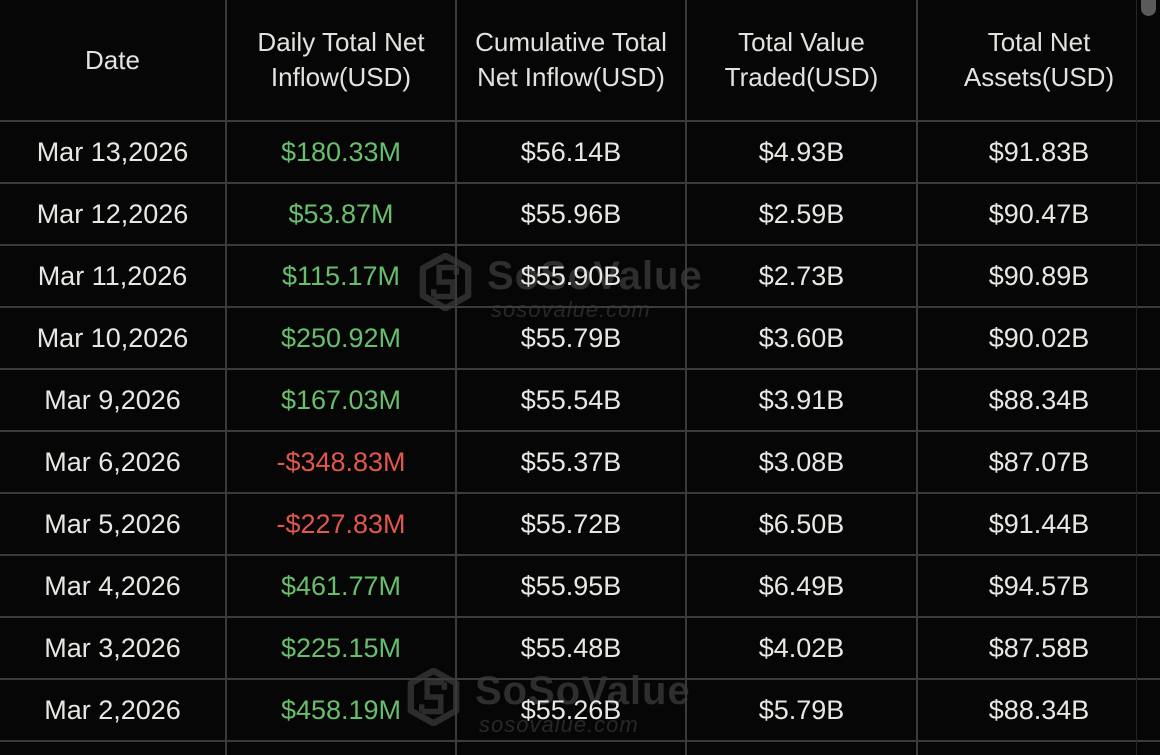  What do you see at coordinates (113, 61) in the screenshot?
I see `column-header-date: Date` at bounding box center [113, 61].